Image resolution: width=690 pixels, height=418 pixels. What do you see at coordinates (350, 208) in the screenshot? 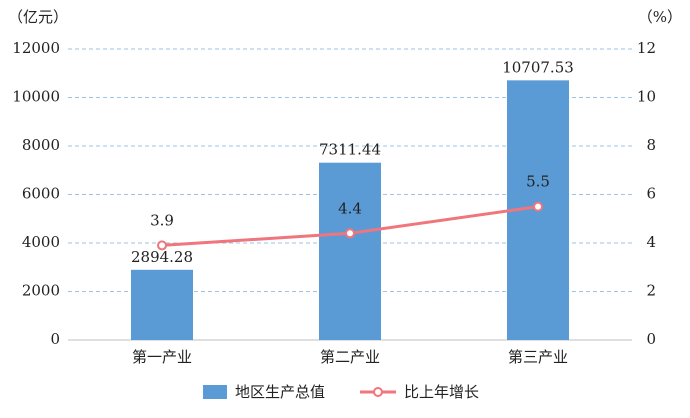
I see `data-label: 4.4` at bounding box center [350, 208].